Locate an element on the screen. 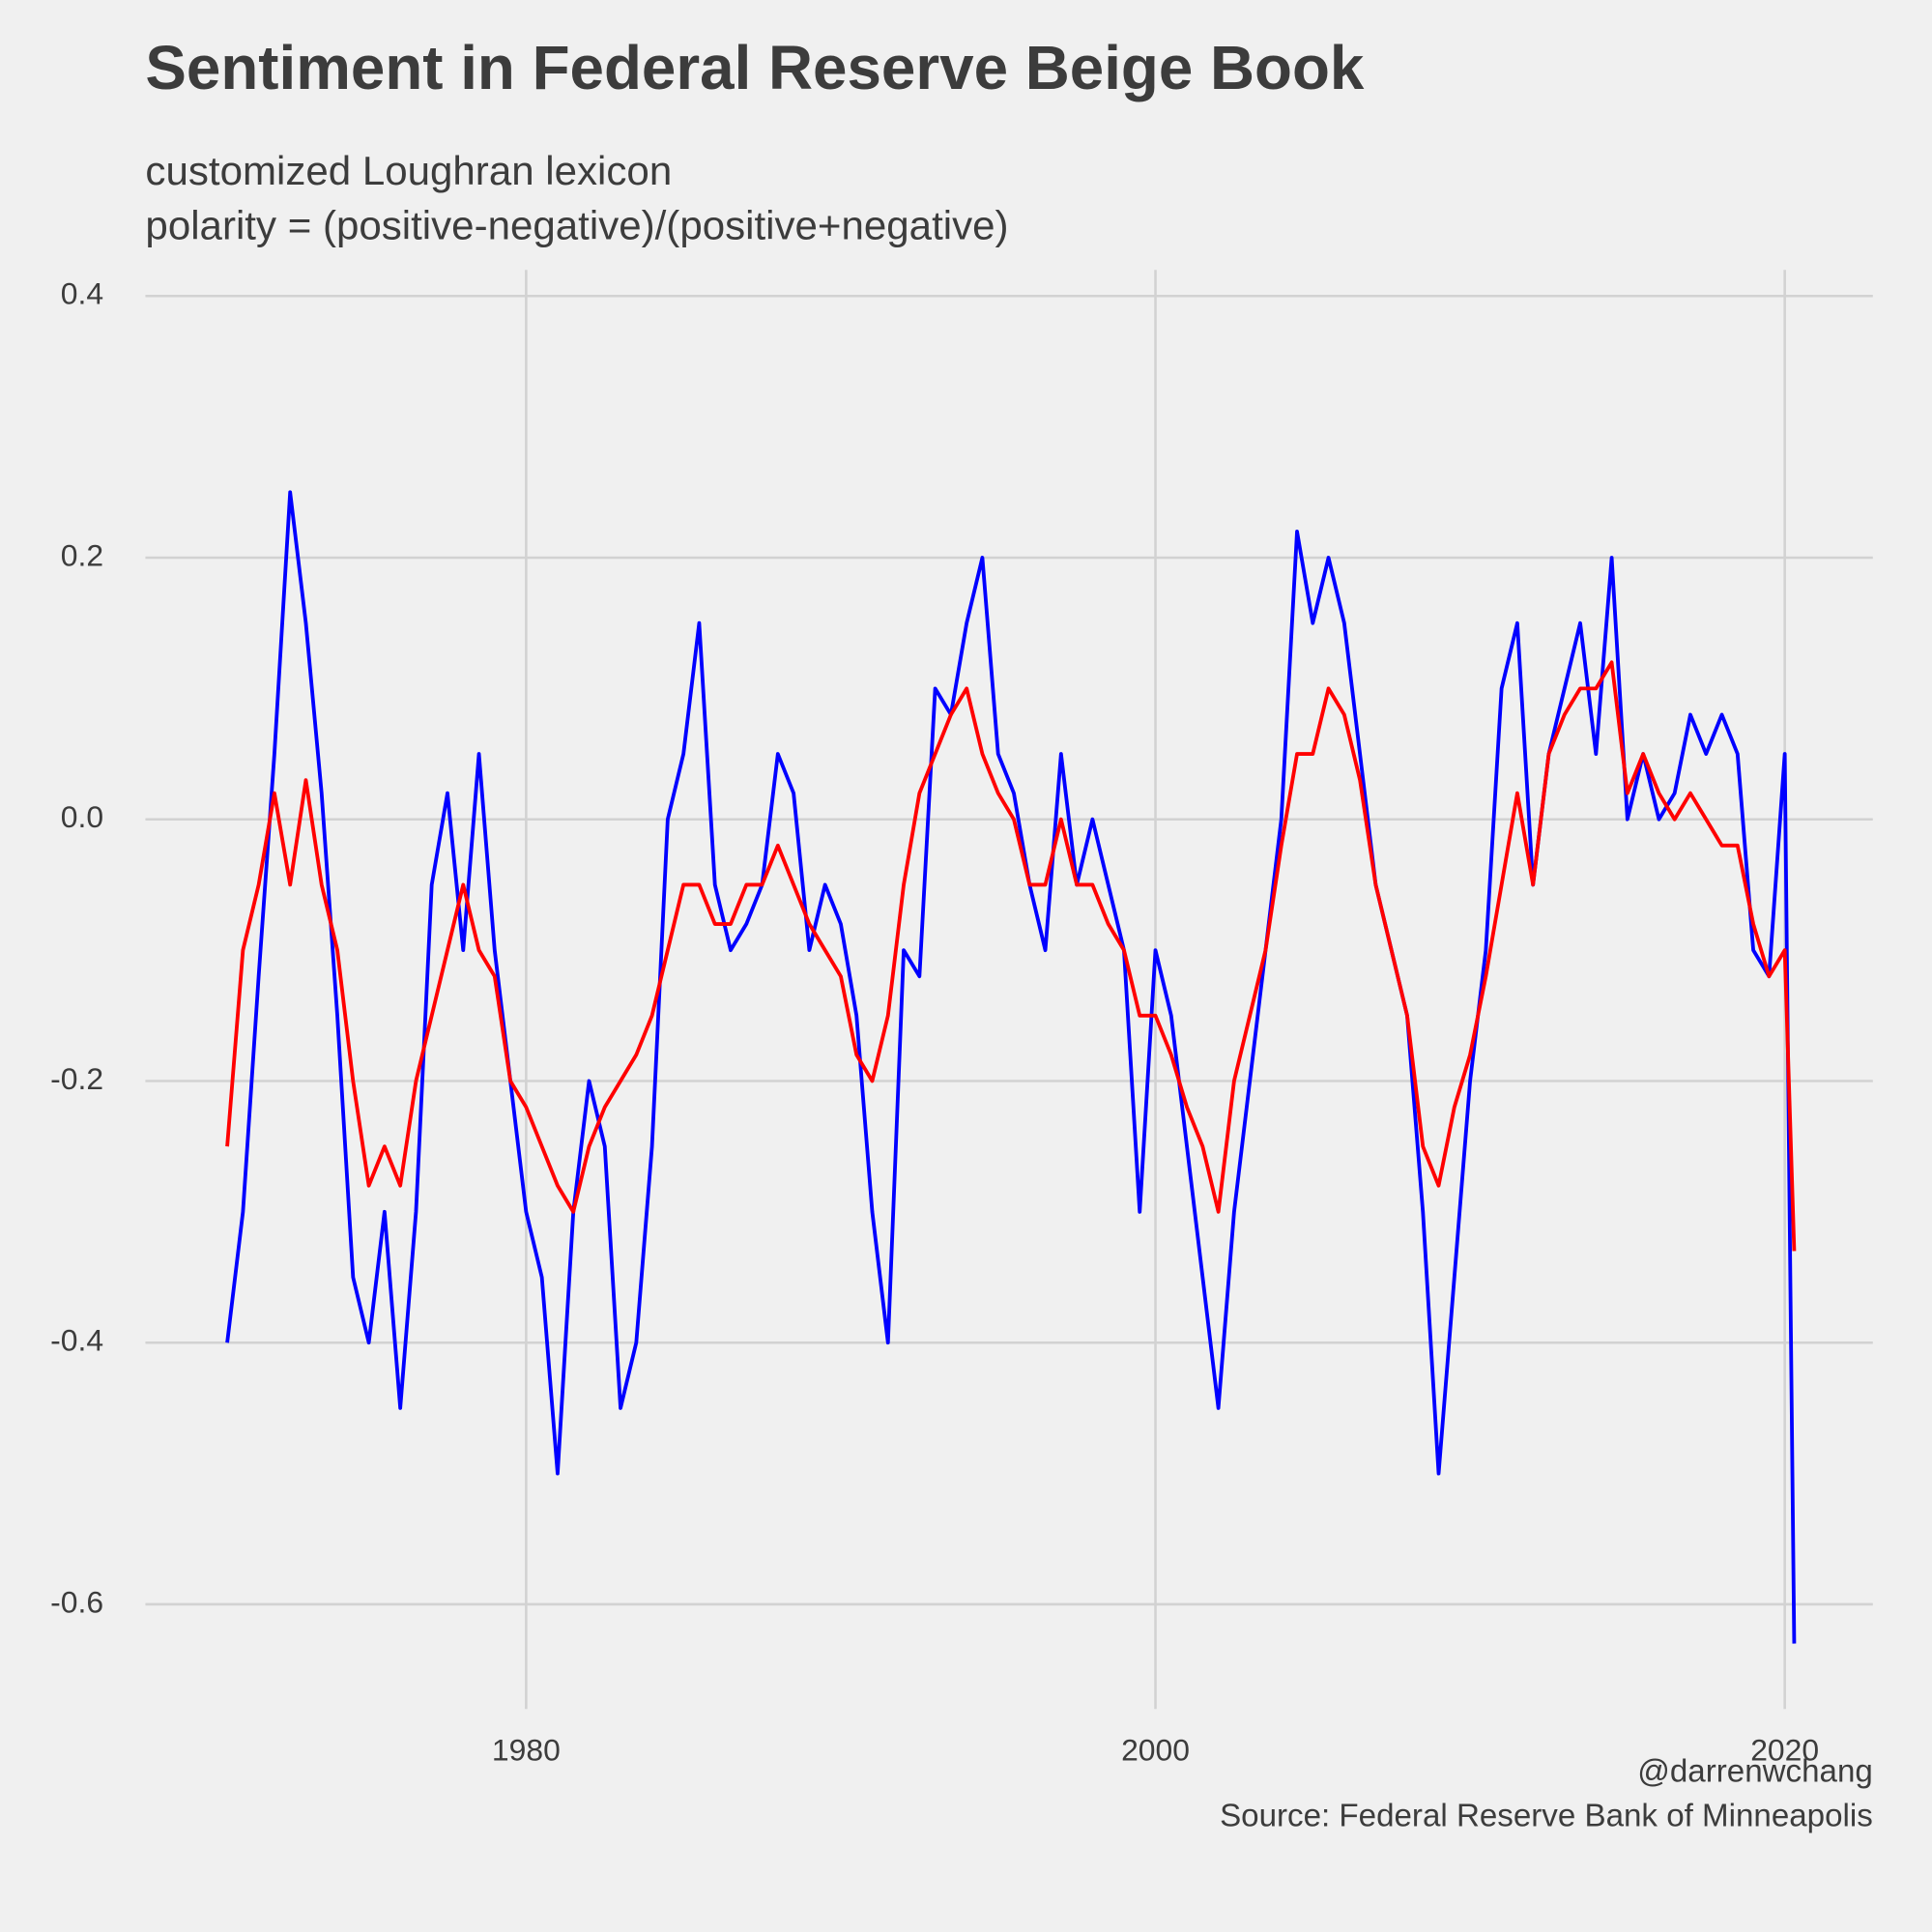  y-tick-label: -0.2 is located at coordinates (76, 1078).